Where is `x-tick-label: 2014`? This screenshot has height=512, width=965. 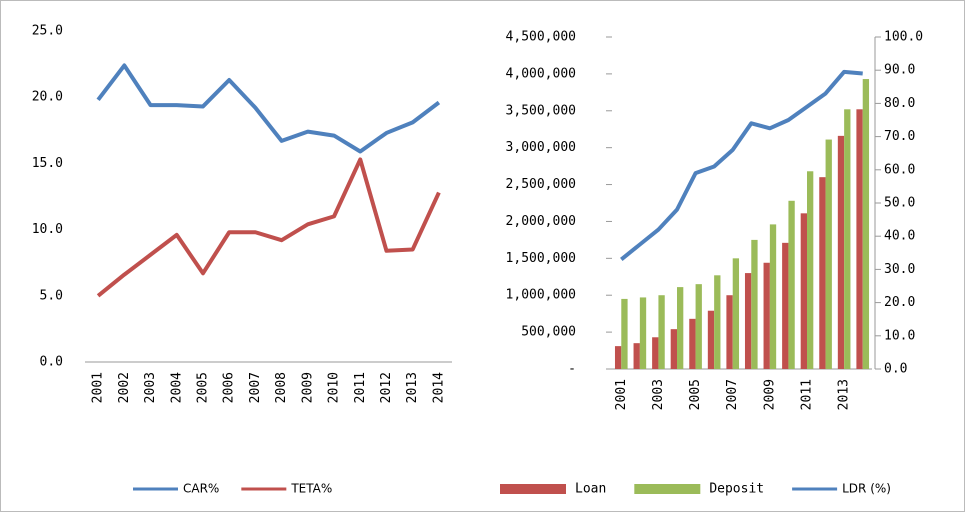 x-tick-label: 2014 is located at coordinates (438, 387).